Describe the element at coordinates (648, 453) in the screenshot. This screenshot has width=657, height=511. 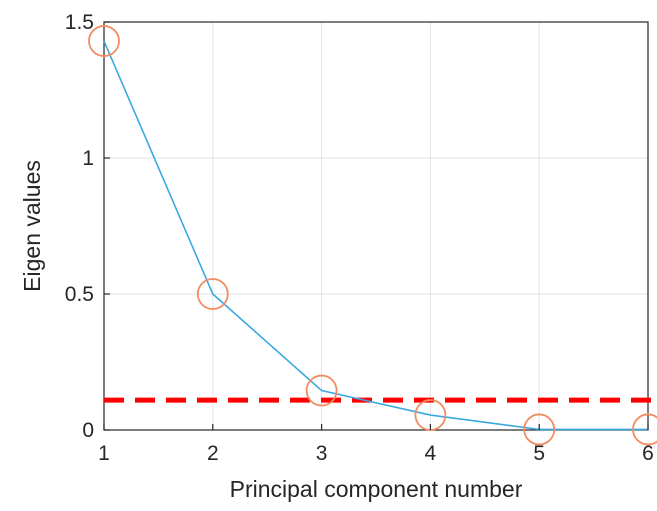
I see `x-tick-label: 6` at that location.